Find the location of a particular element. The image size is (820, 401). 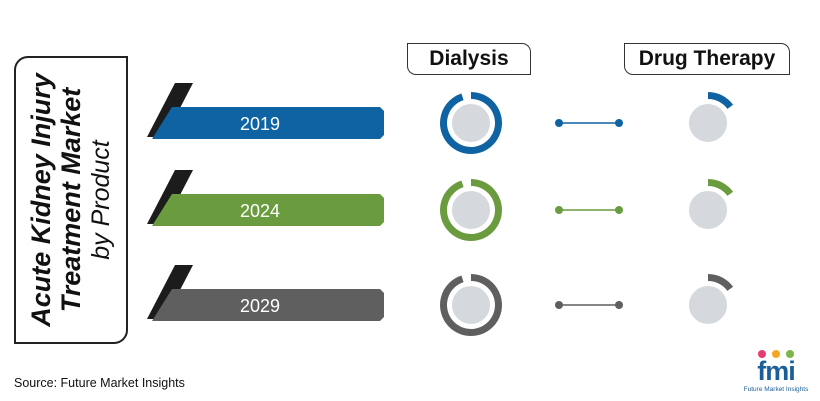

row-2024-year-banner is located at coordinates (268, 210).